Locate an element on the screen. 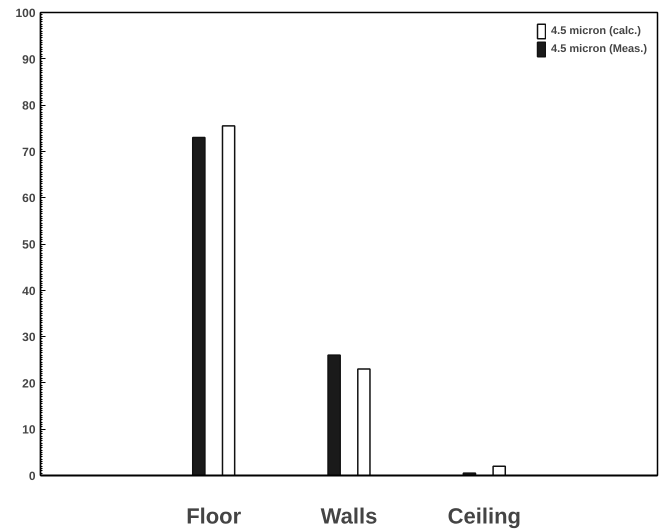 This screenshot has width=665, height=531. y-tick-label: 90 is located at coordinates (29, 59).